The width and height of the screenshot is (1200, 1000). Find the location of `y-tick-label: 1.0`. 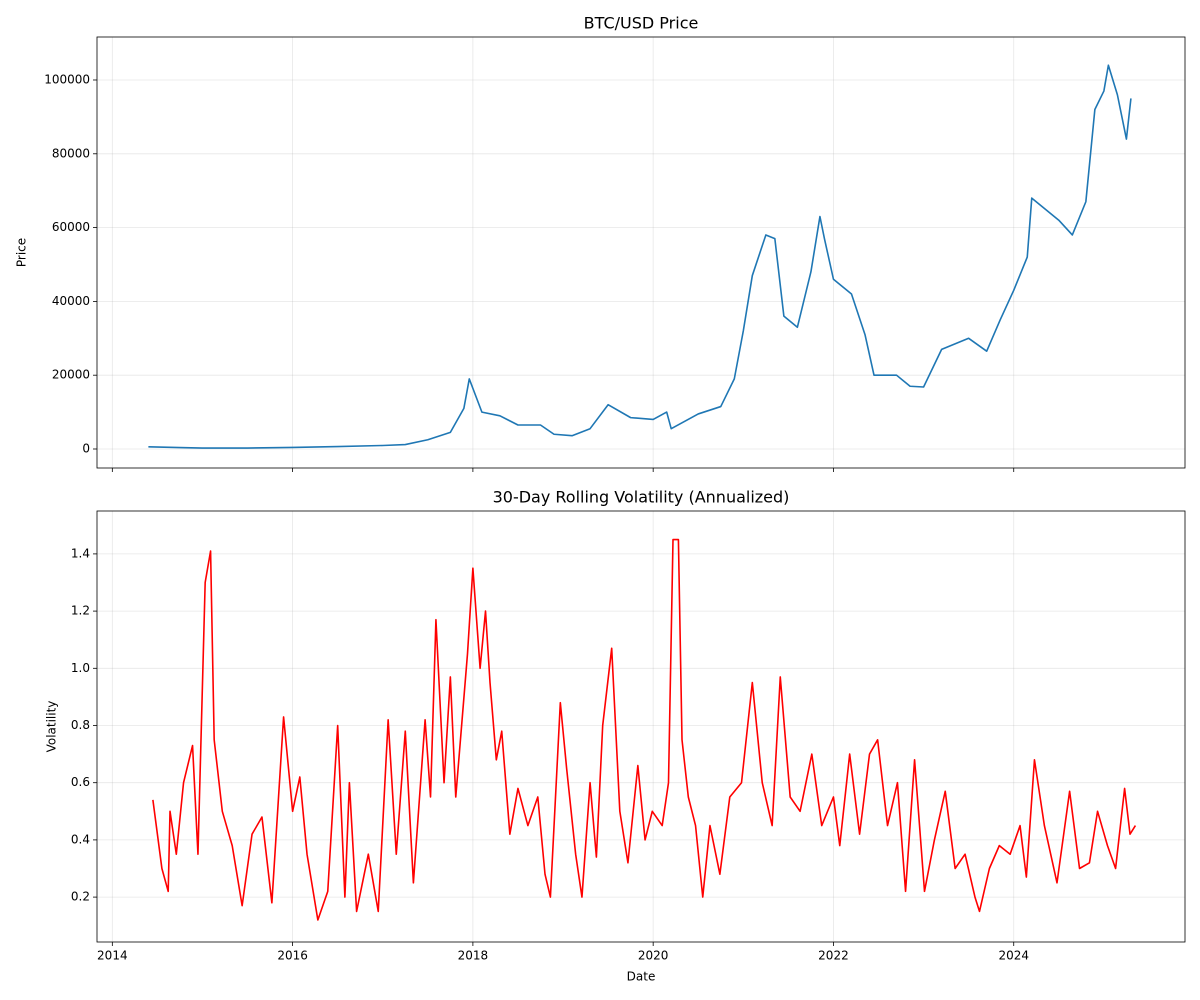

y-tick-label: 1.0 is located at coordinates (80, 668).